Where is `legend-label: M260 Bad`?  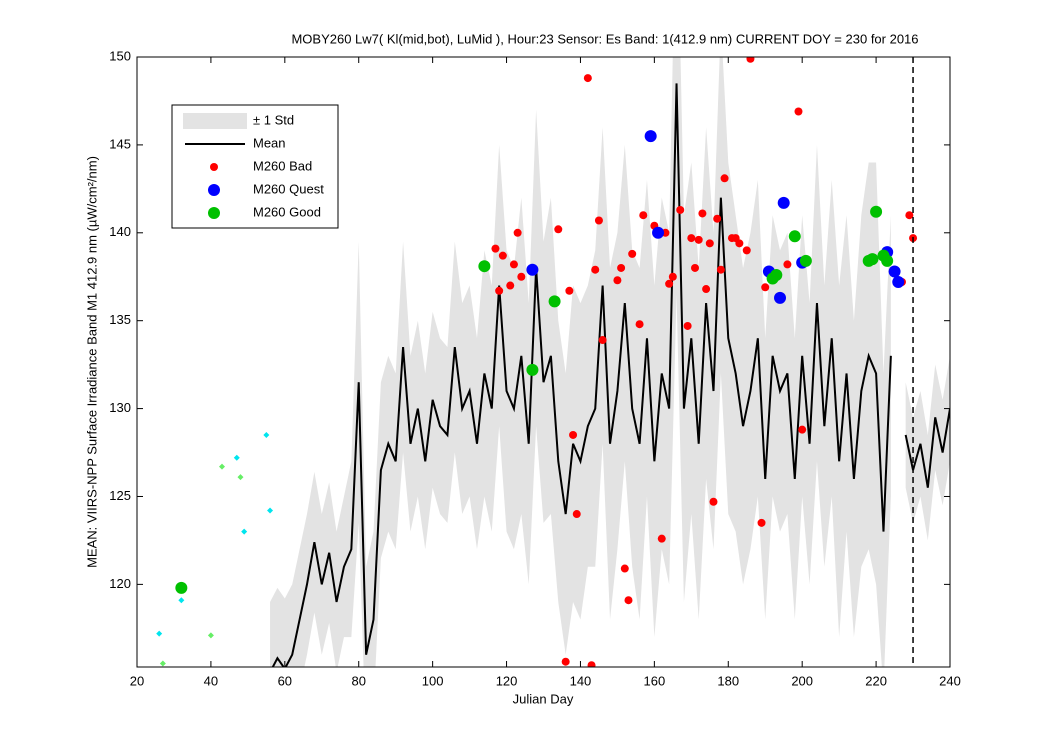 legend-label: M260 Bad is located at coordinates (282, 165).